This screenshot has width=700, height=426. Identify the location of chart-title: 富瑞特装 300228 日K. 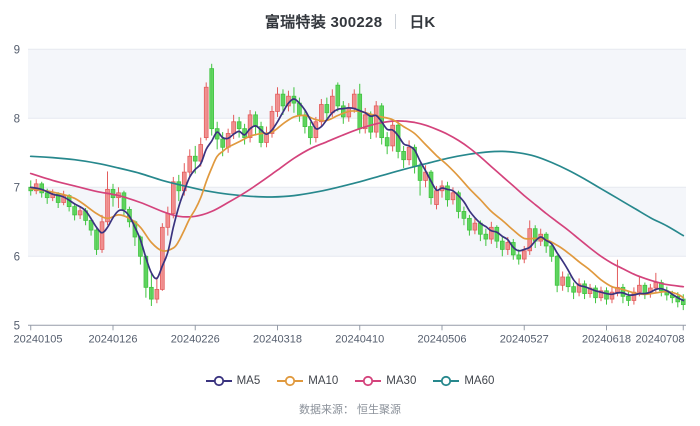
(350, 21).